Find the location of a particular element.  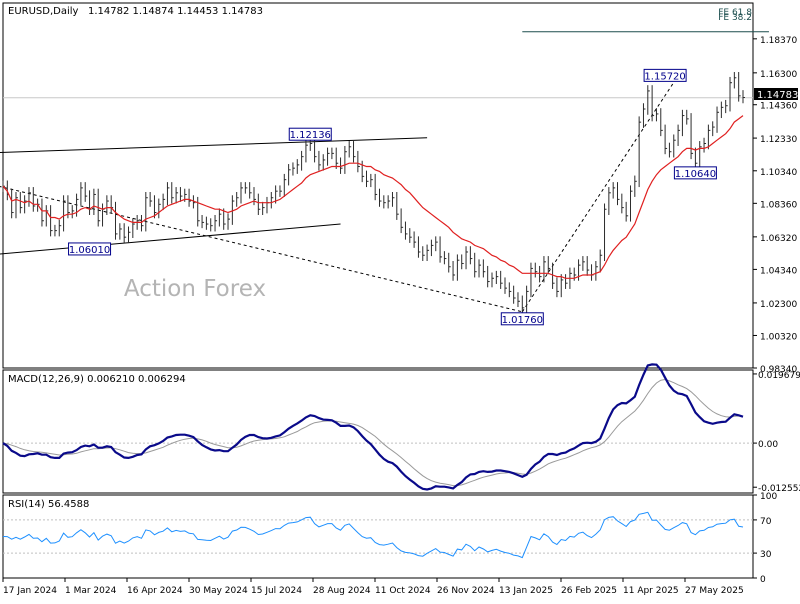

last-price-label: 1.14783 is located at coordinates (777, 95).